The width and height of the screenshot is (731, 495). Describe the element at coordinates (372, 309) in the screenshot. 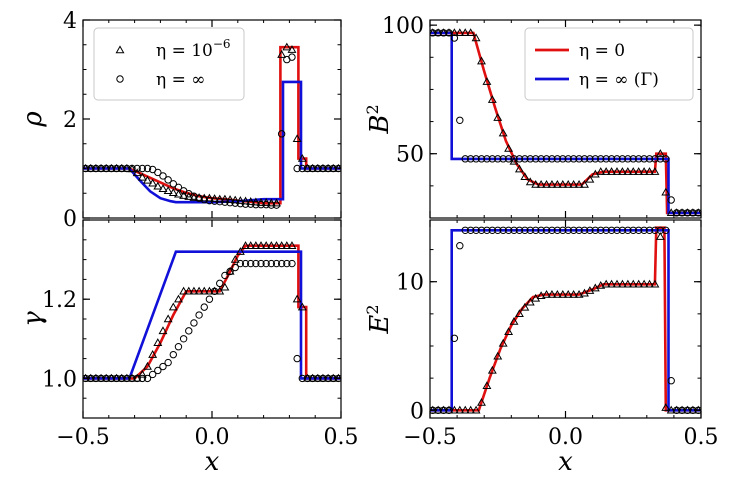

I see `y-axis-label-sup-E2: 2` at that location.